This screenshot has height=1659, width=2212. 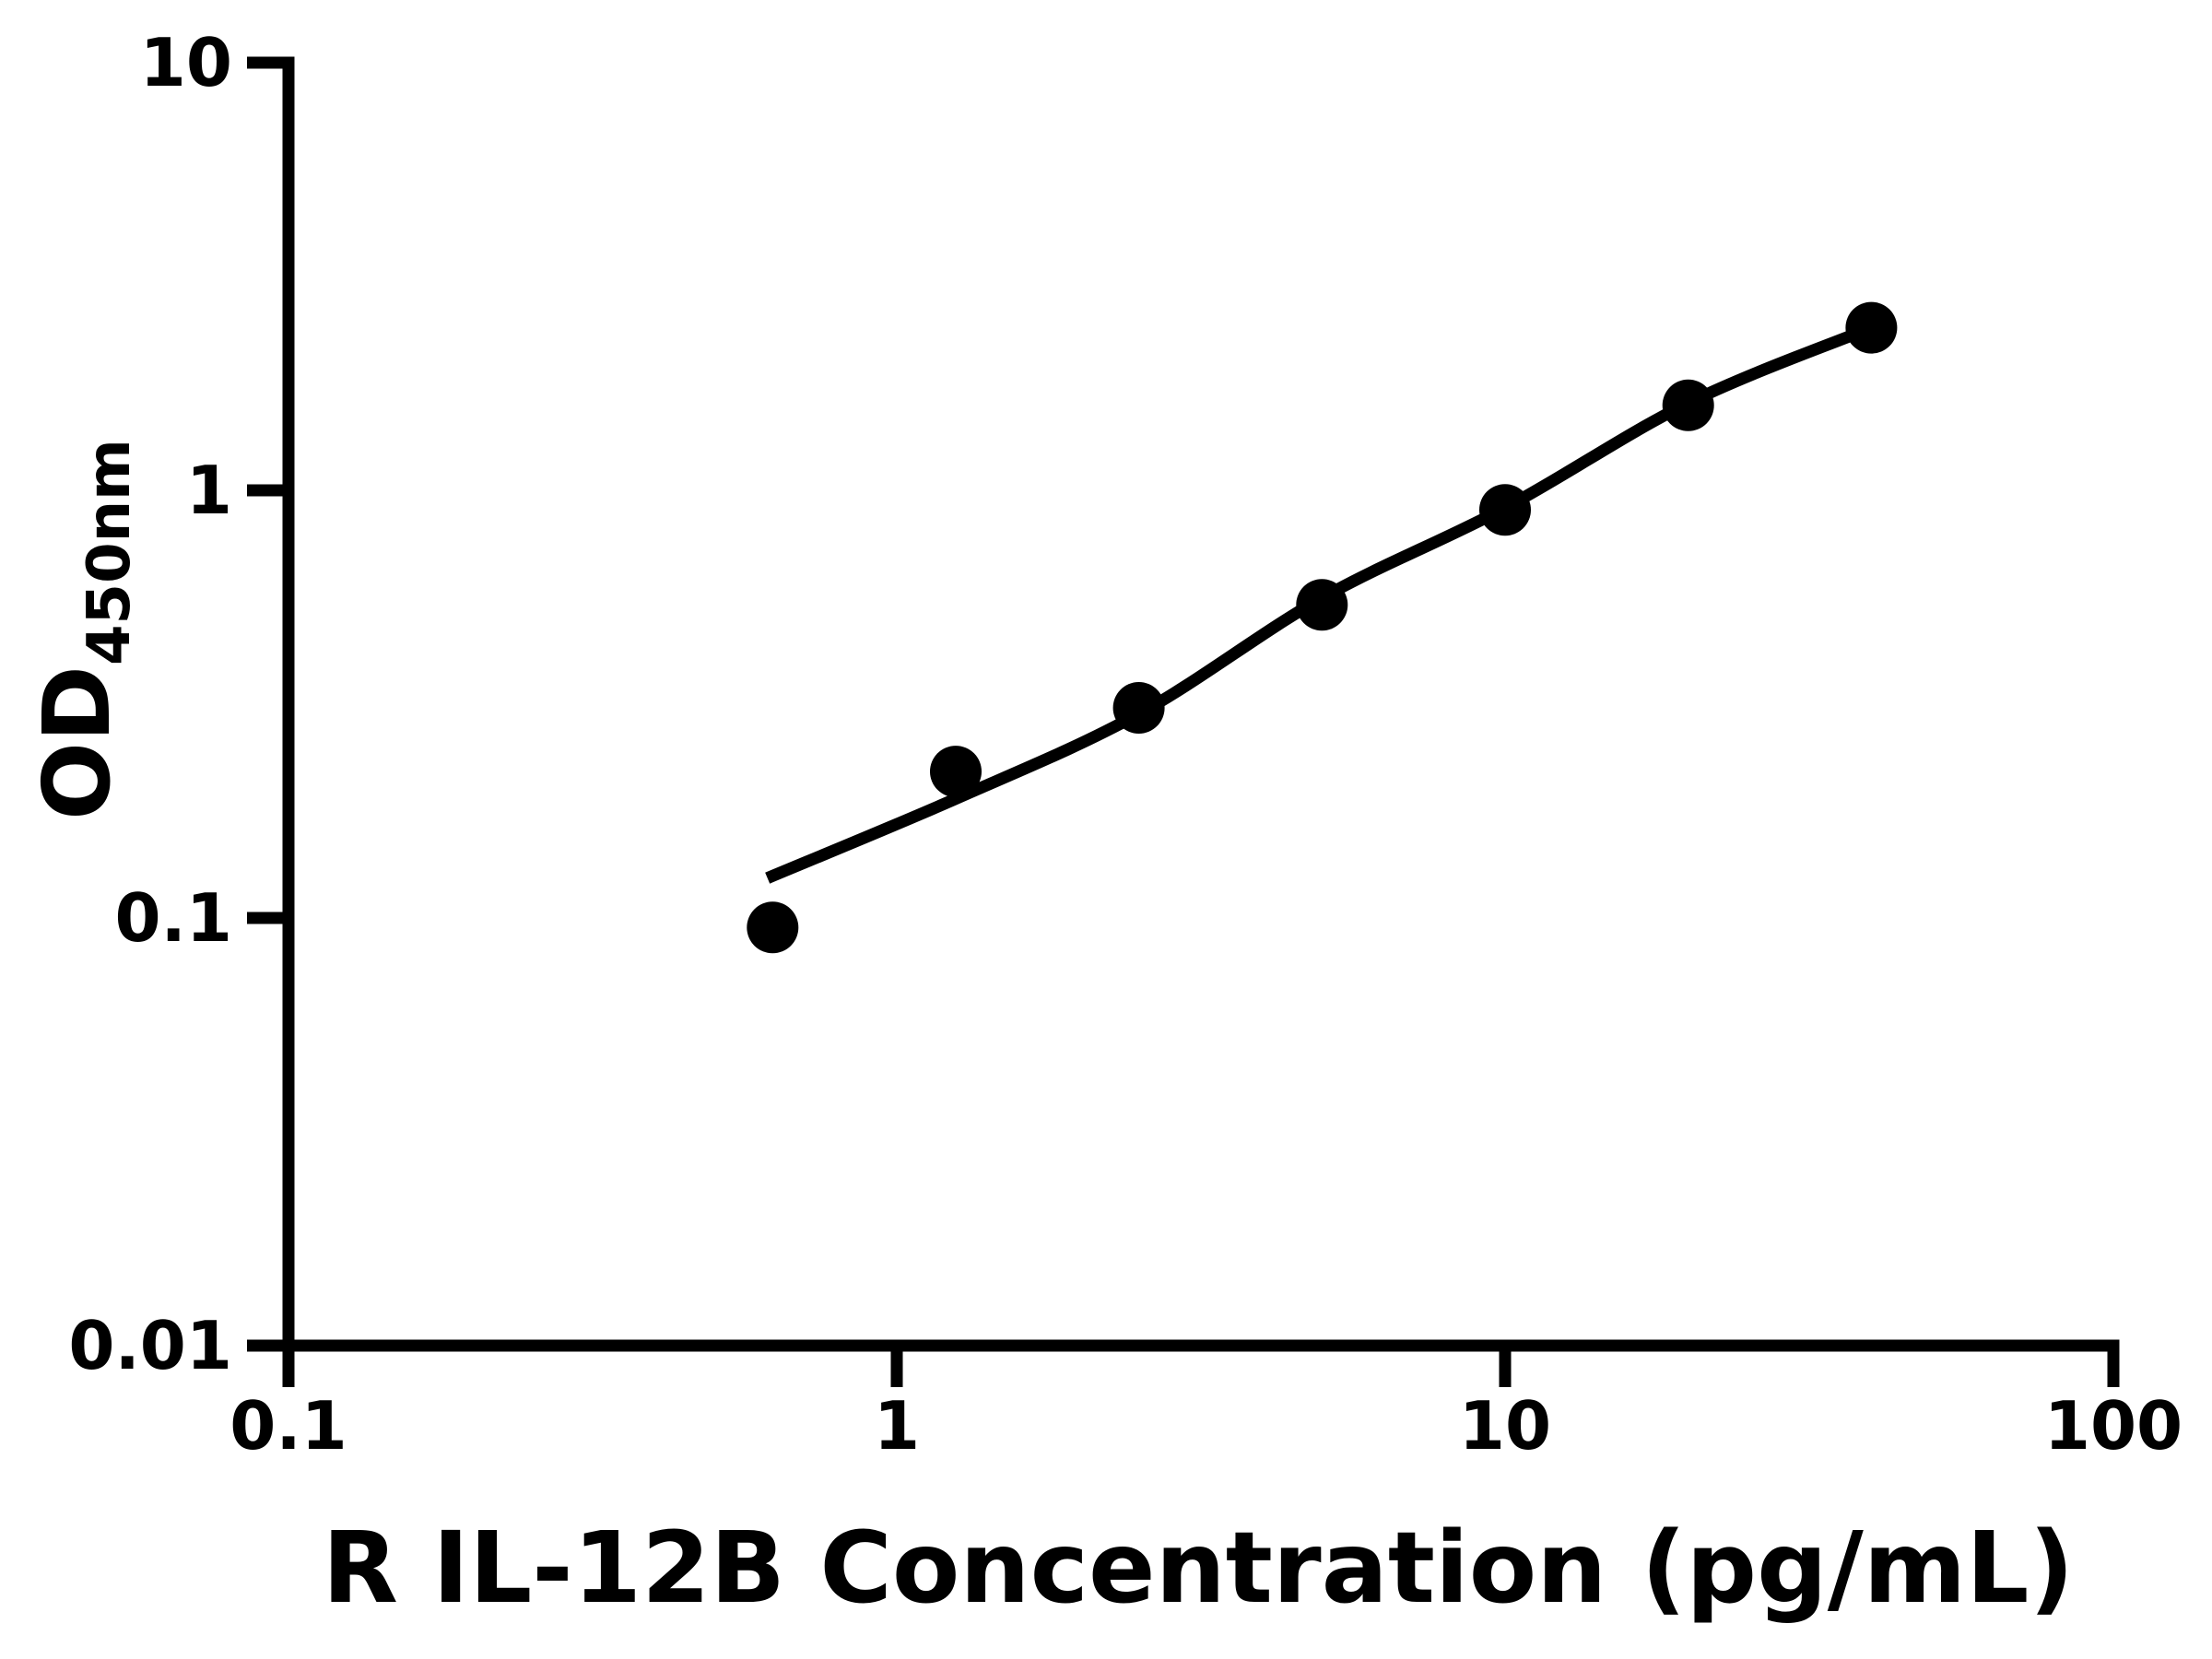 What do you see at coordinates (1183, 1363) in the screenshot?
I see `x-axis` at bounding box center [1183, 1363].